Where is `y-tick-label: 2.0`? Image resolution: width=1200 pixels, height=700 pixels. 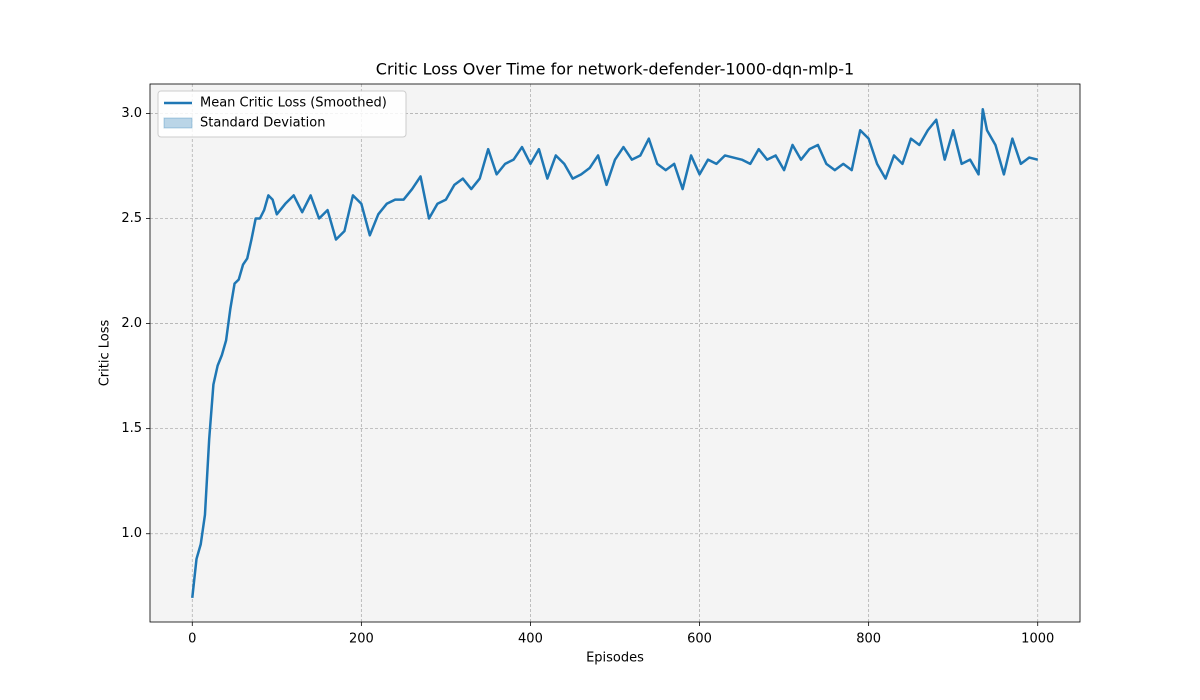
y-tick-label: 2.0 is located at coordinates (131, 323).